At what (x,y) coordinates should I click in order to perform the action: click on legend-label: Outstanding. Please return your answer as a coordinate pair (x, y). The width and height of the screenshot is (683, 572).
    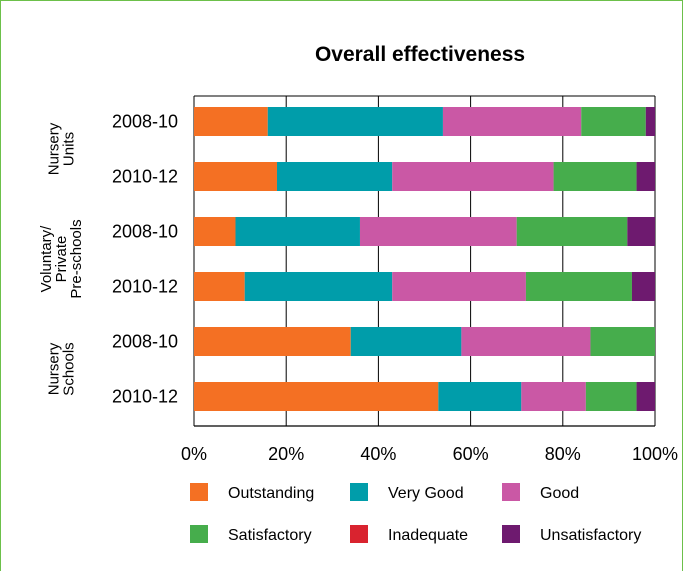
    Looking at the image, I should click on (271, 493).